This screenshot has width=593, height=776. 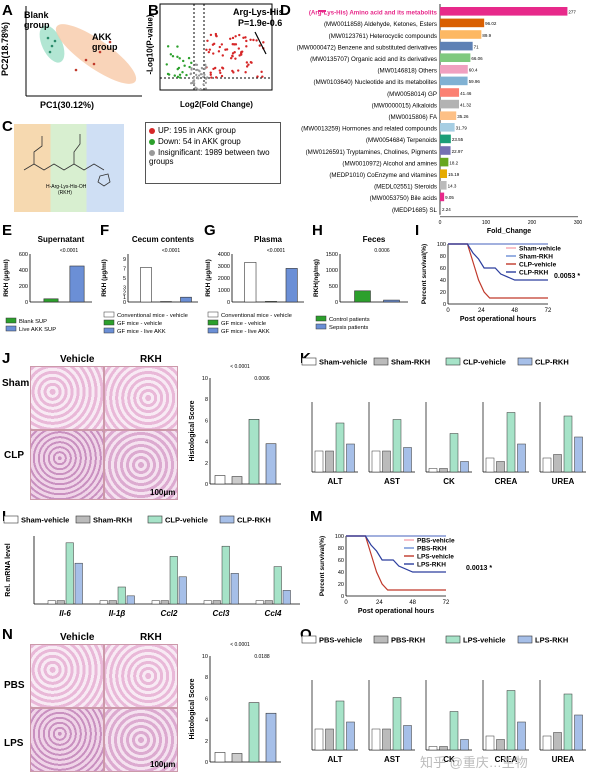 I want to click on panel-label-d: D, so click(x=285, y=10).